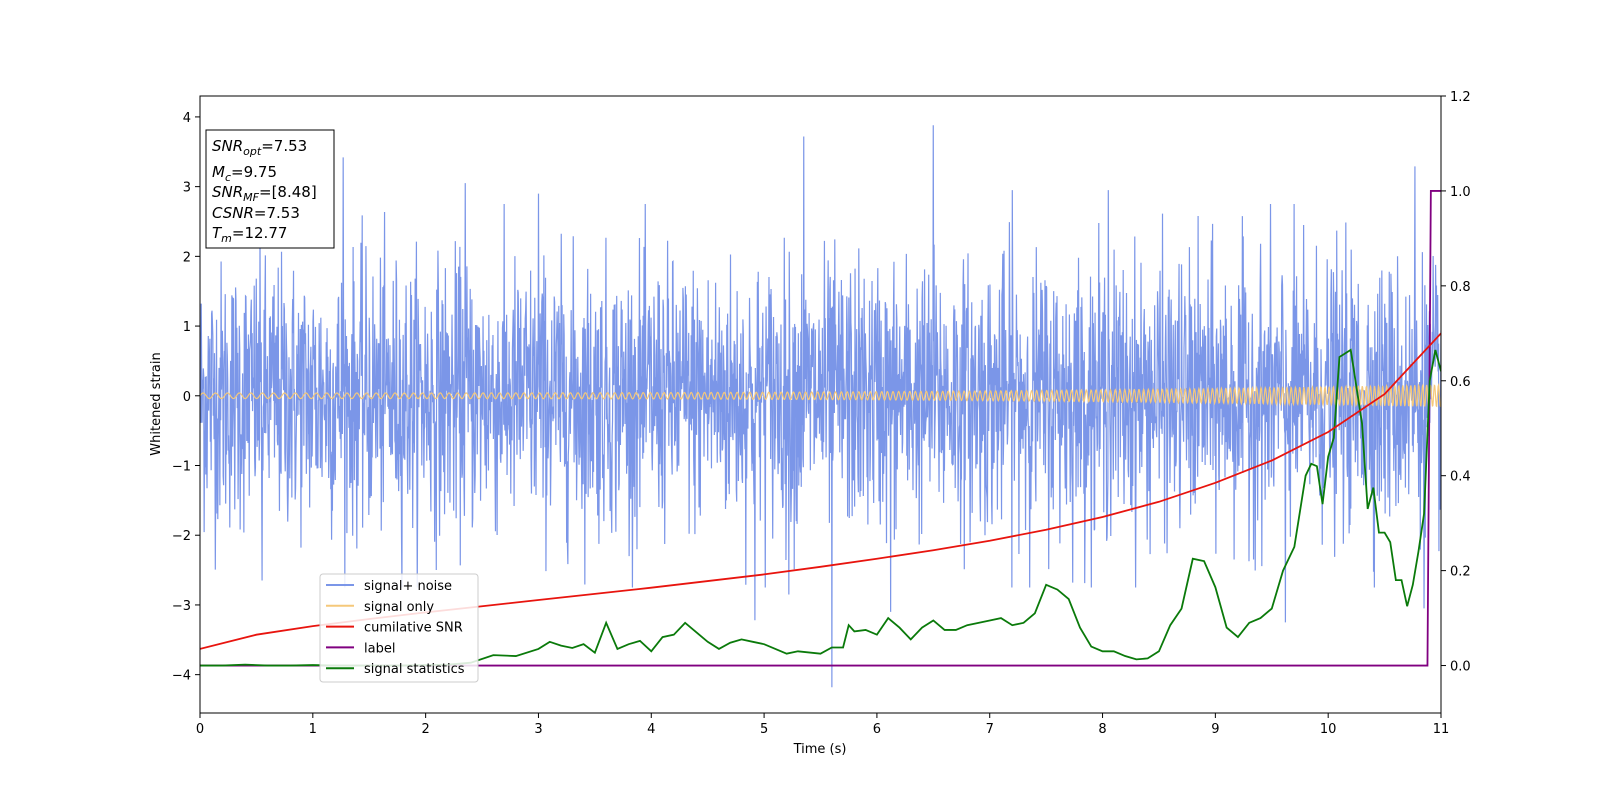 This screenshot has width=1600, height=800. What do you see at coordinates (1460, 287) in the screenshot?
I see `y2-tick-label: 0.8` at bounding box center [1460, 287].